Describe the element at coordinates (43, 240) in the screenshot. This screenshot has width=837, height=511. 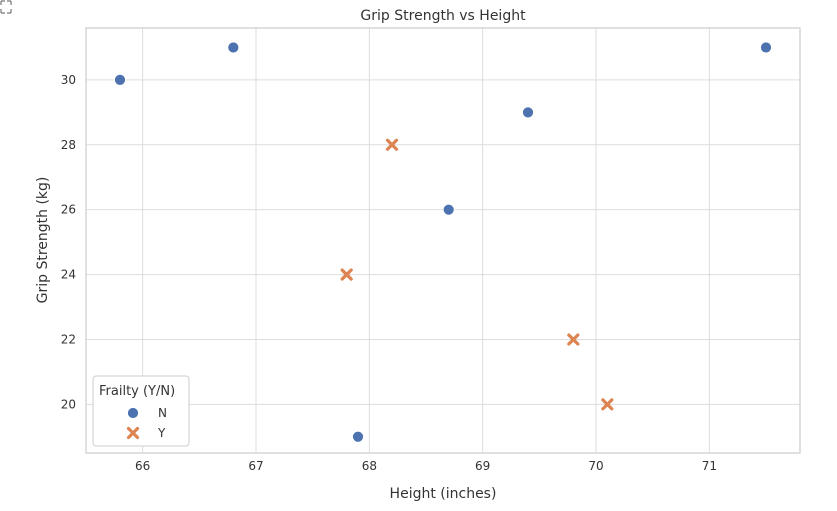
I see `y-axis-label: Grip Strength (kg)` at that location.